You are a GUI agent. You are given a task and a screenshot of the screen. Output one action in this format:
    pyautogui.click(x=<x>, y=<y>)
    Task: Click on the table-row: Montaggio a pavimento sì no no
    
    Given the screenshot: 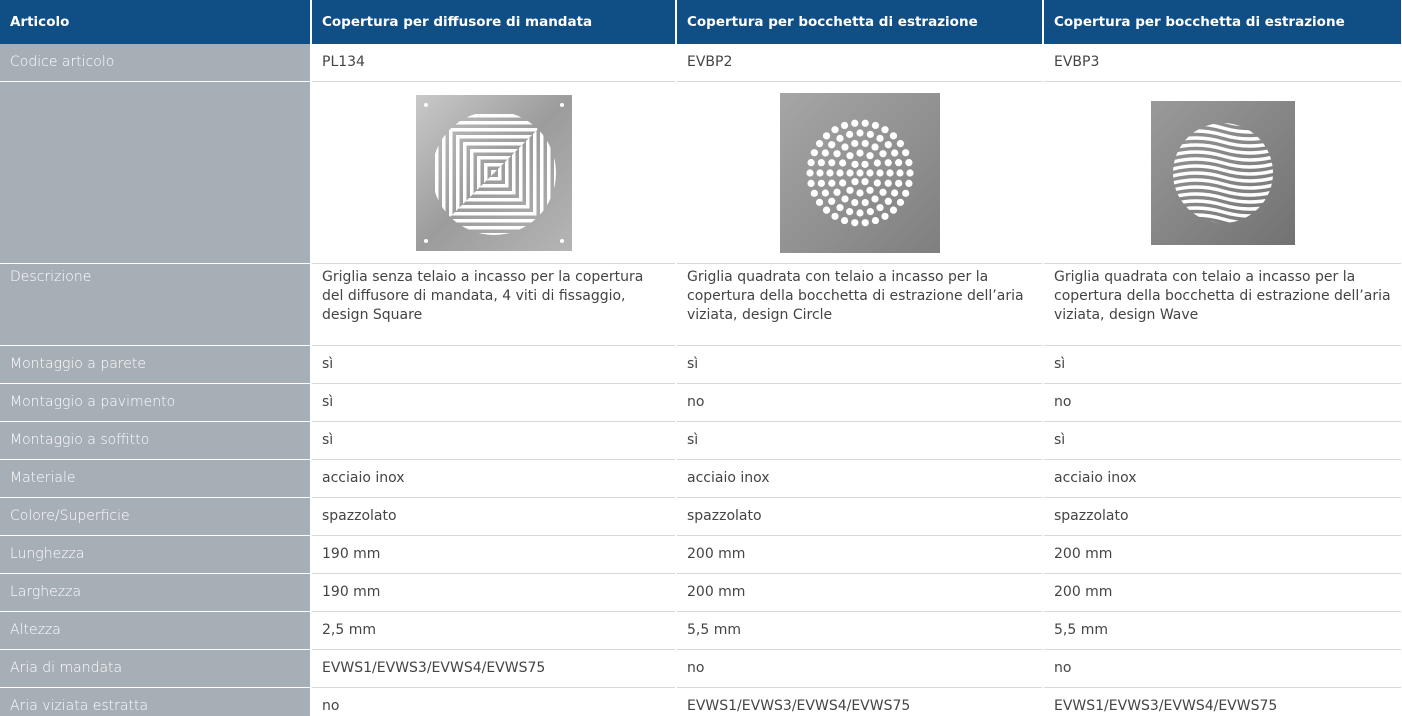 What is the action you would take?
    pyautogui.click(x=701, y=402)
    